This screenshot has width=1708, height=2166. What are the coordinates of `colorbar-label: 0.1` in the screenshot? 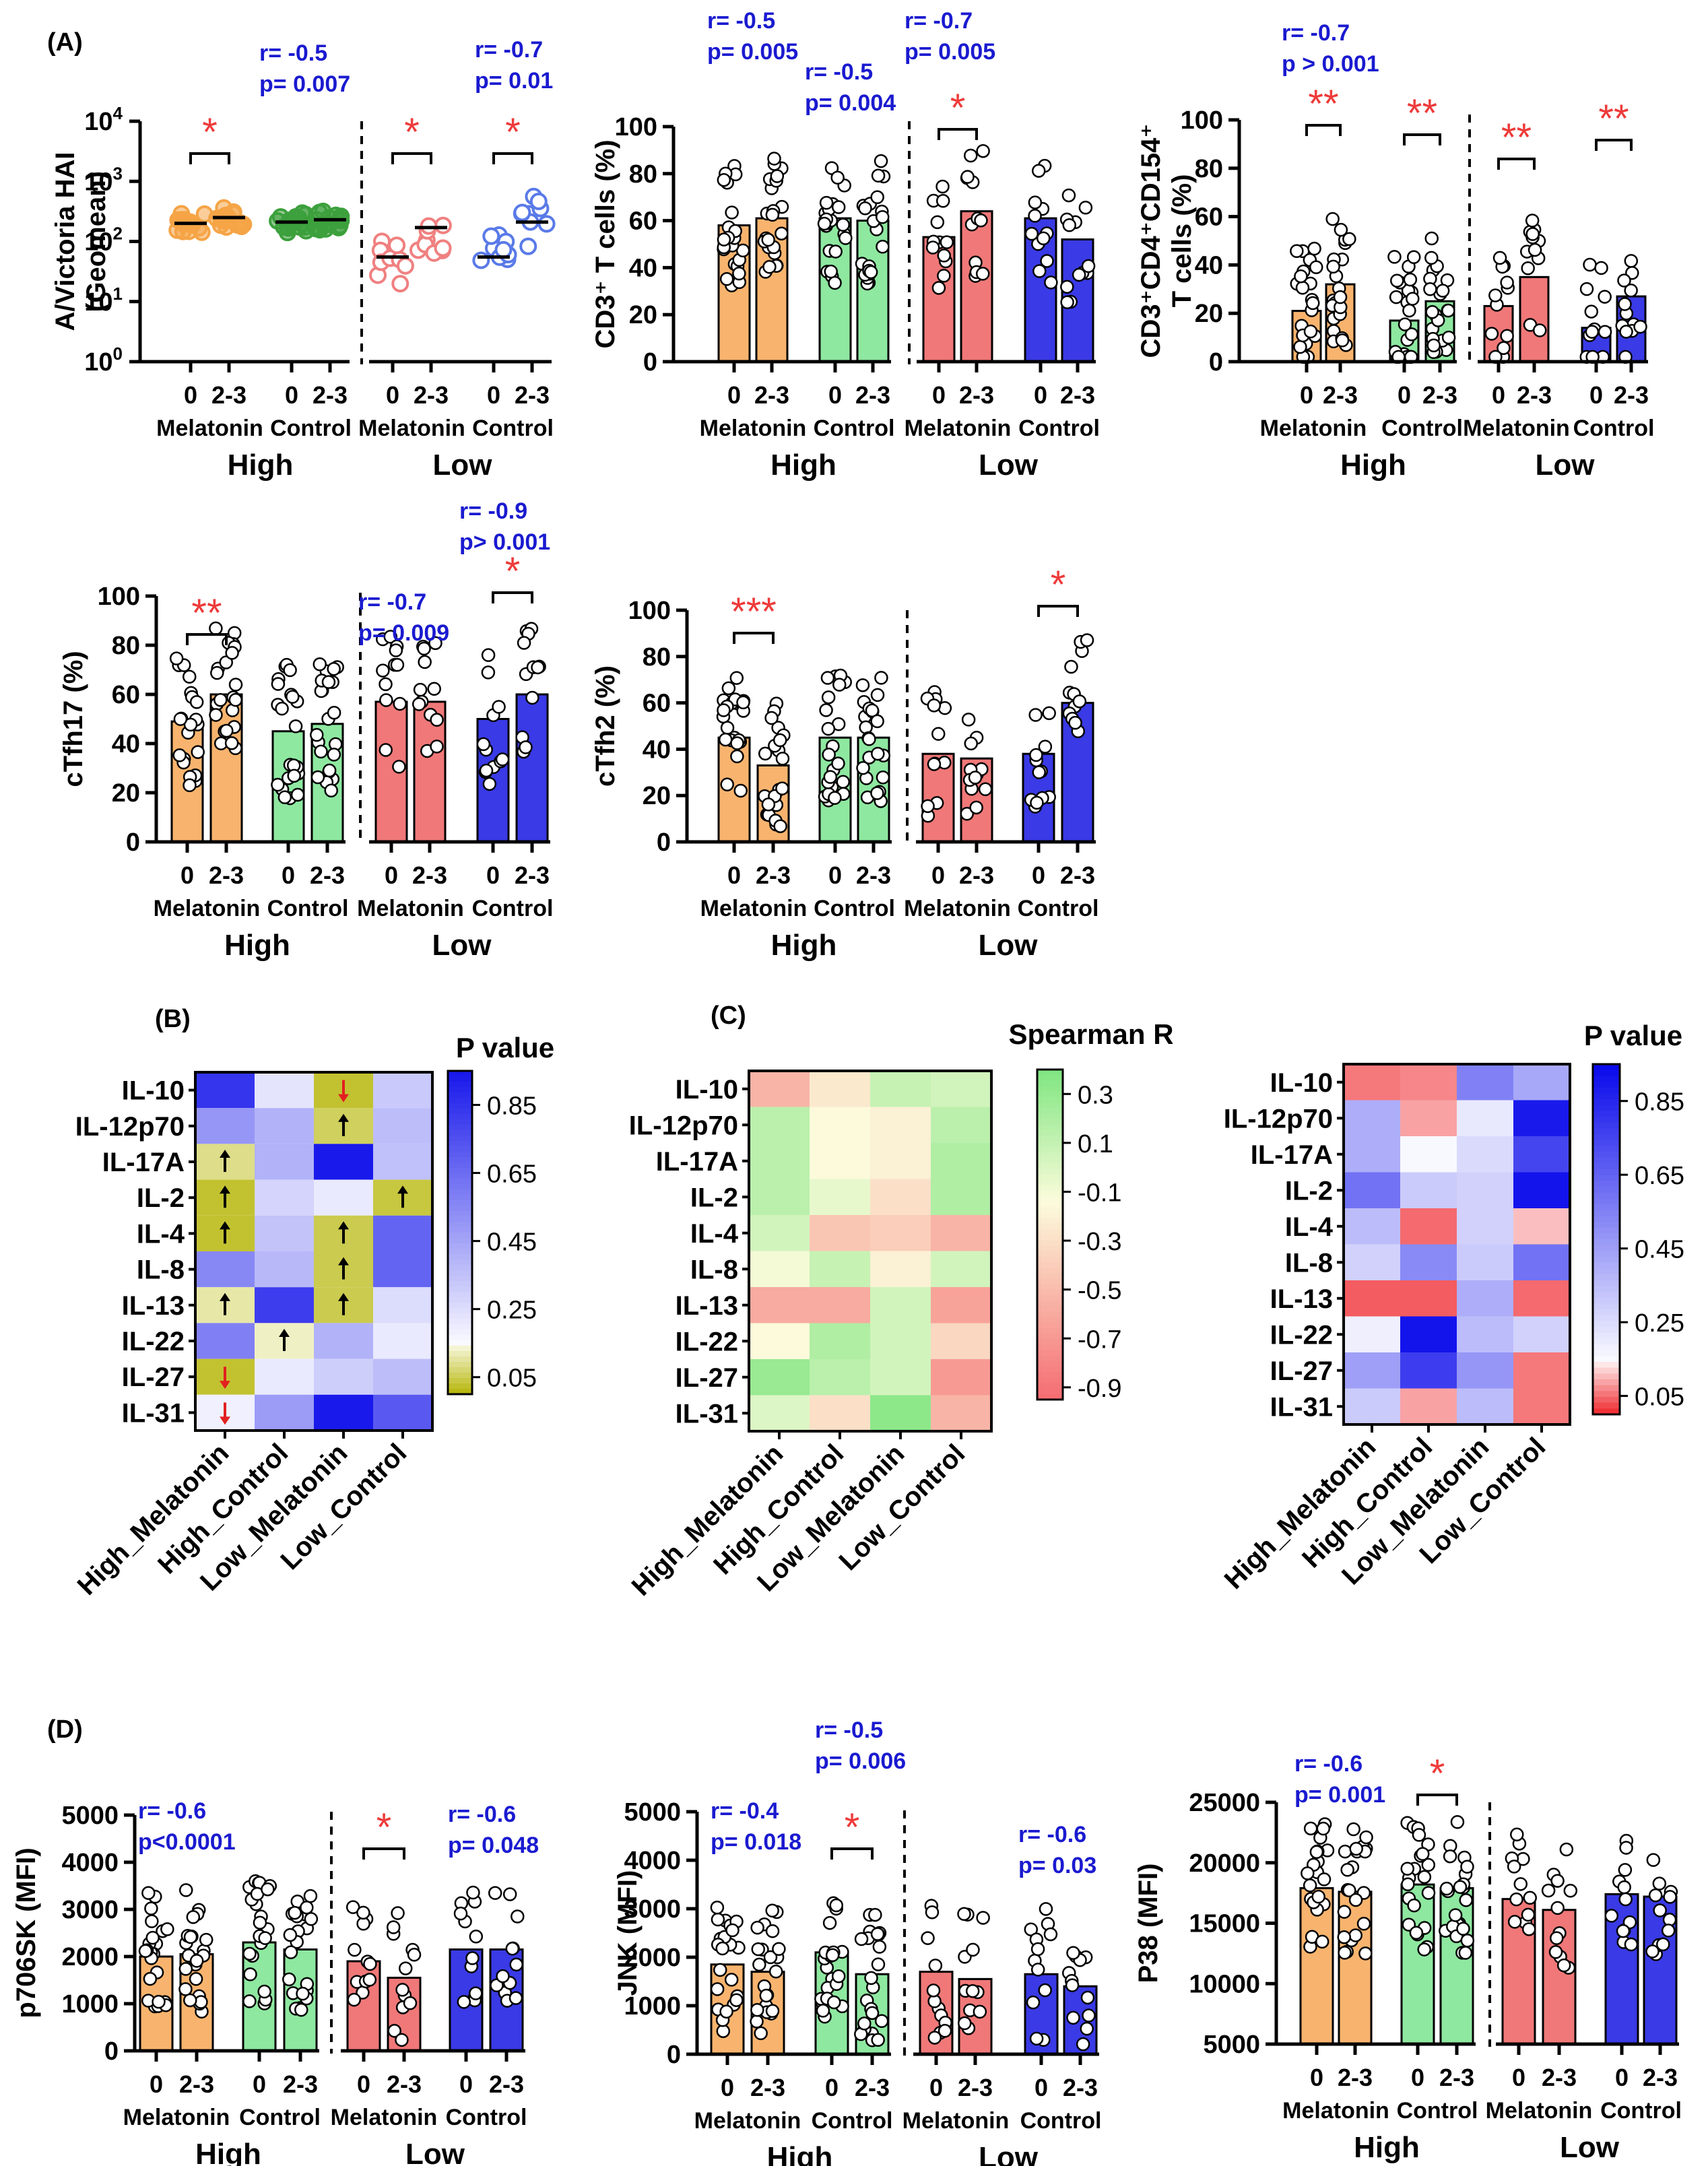 It's located at (1095, 1144).